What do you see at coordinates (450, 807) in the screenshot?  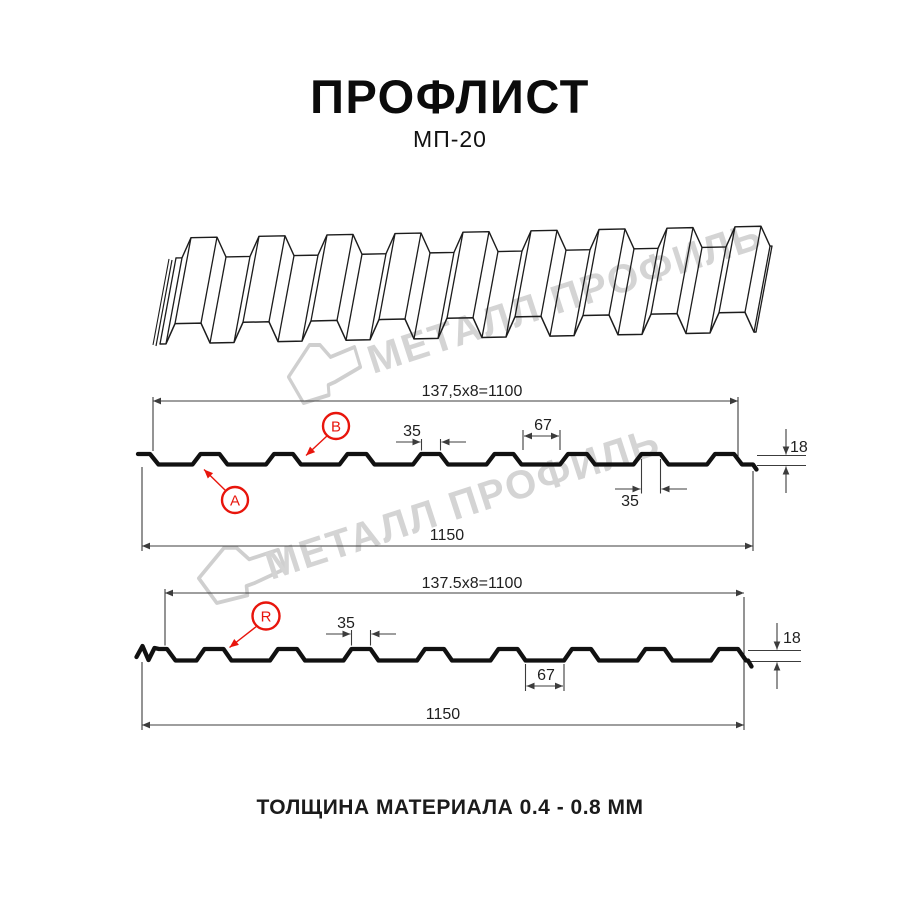 I see `material-thickness-note: ТОЛЩИНА МАТЕРИАЛА 0.4 - 0.8 ММ` at bounding box center [450, 807].